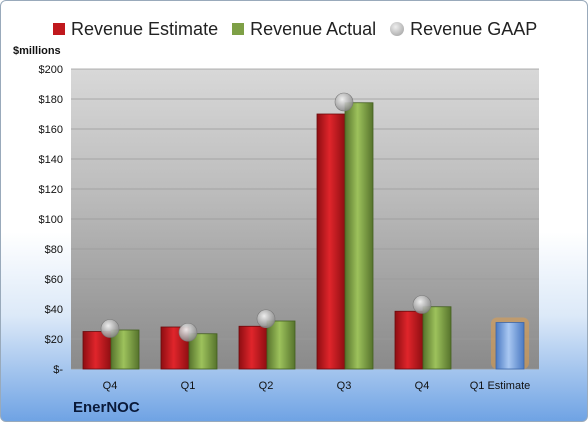  What do you see at coordinates (51, 160) in the screenshot?
I see `y-tick-label: $140` at bounding box center [51, 160].